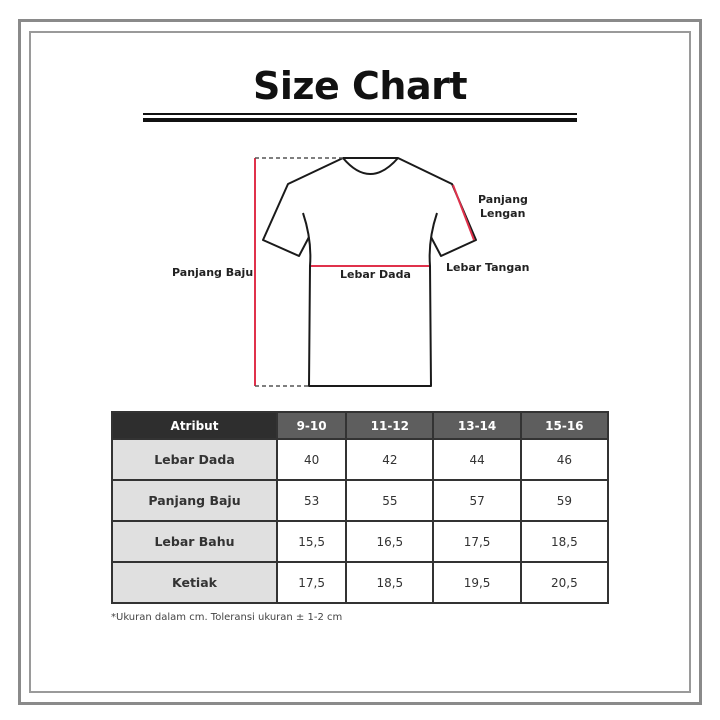 This screenshot has width=720, height=720. What do you see at coordinates (503, 199) in the screenshot?
I see `label-panjang-lengan-1: Panjang` at bounding box center [503, 199].